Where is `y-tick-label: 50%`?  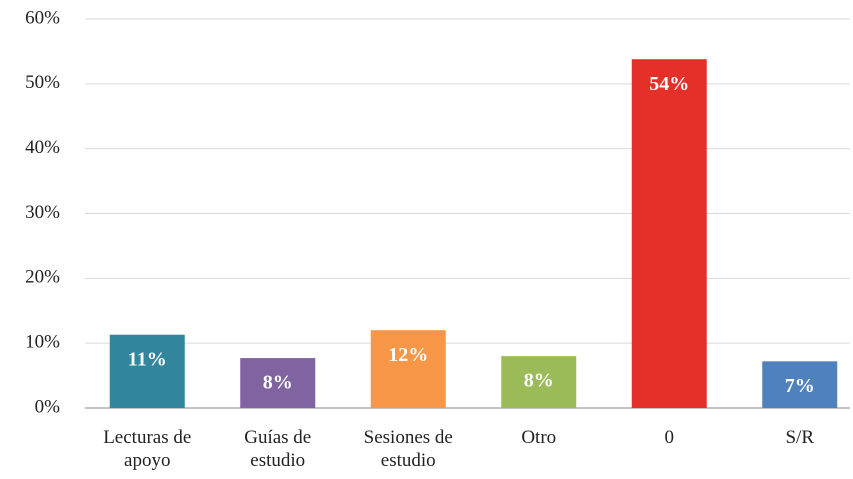
y-tick-label: 50% is located at coordinates (42, 82).